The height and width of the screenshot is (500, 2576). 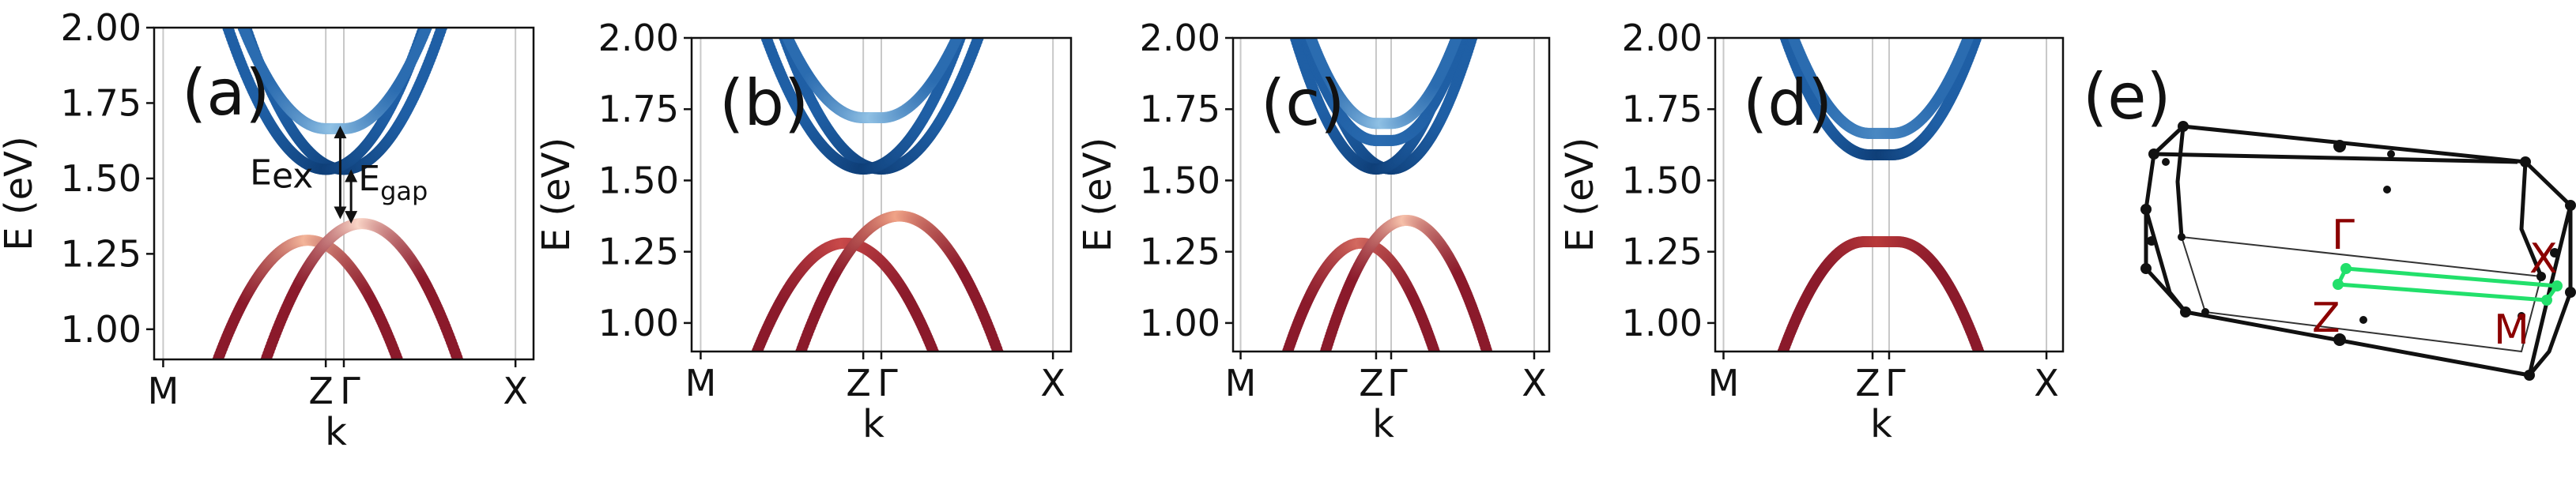 I want to click on x-tick-label: Γ, so click(x=350, y=391).